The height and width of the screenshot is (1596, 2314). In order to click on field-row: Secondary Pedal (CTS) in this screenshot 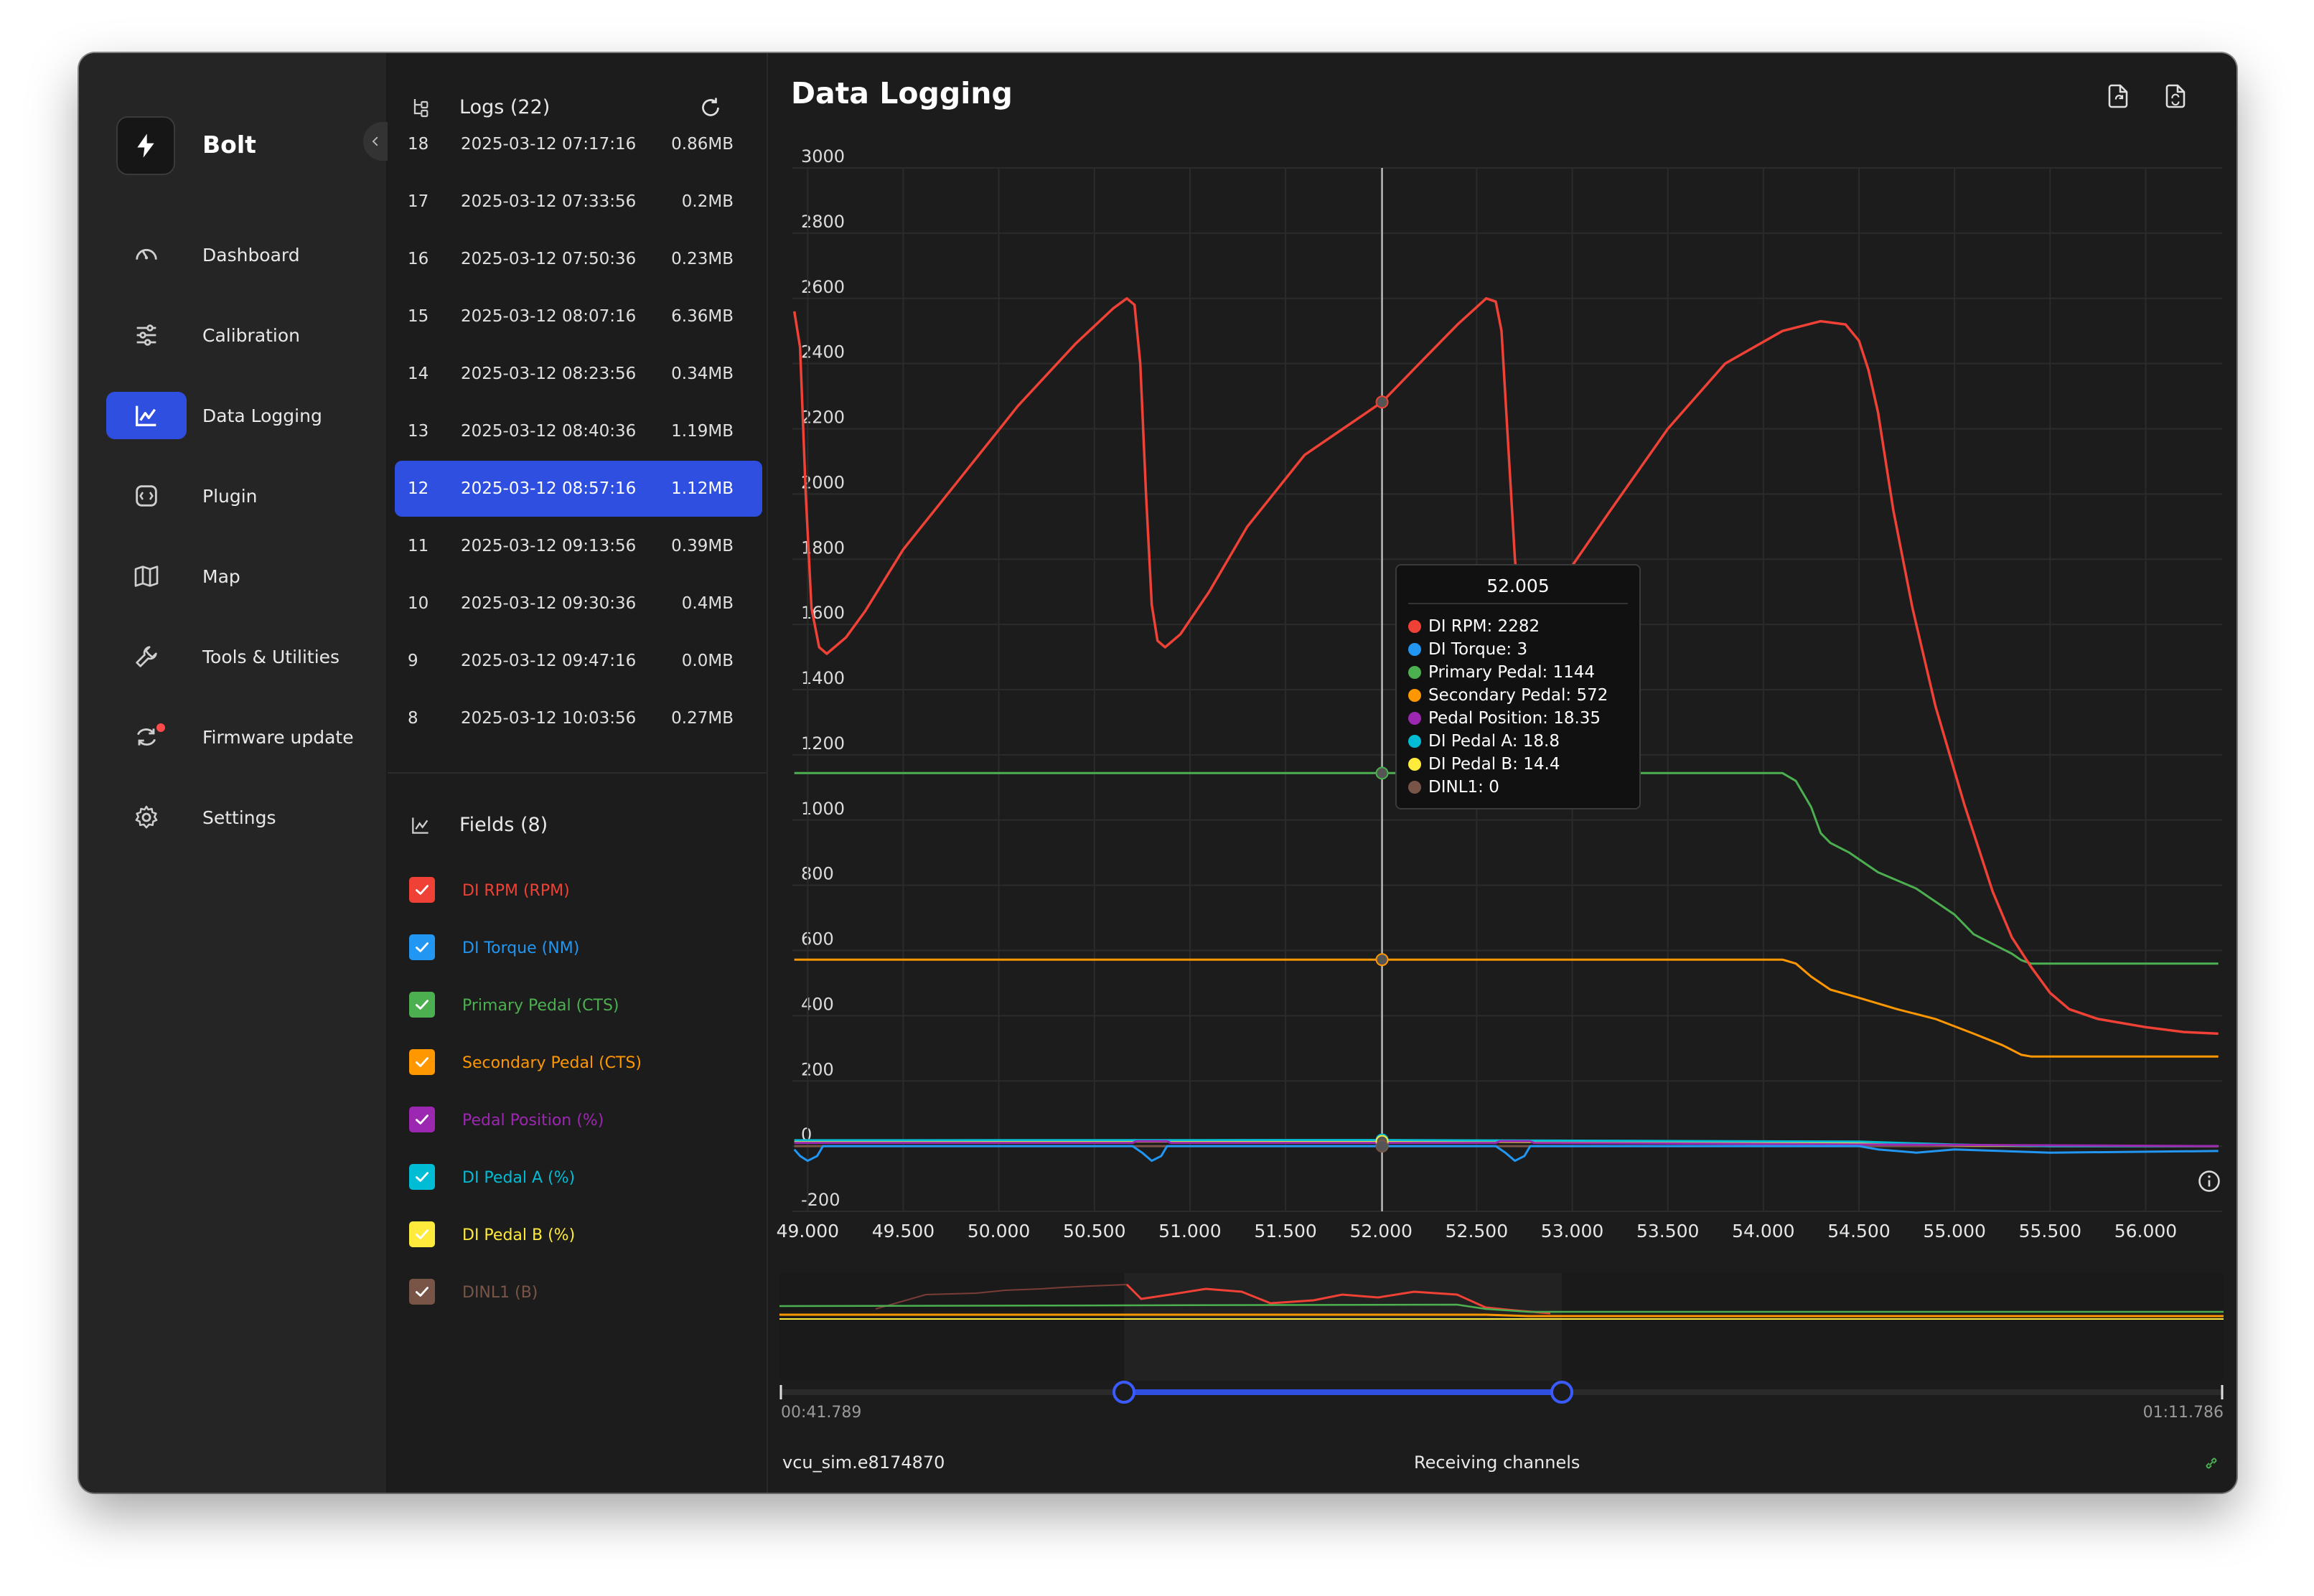, I will do `click(578, 1063)`.